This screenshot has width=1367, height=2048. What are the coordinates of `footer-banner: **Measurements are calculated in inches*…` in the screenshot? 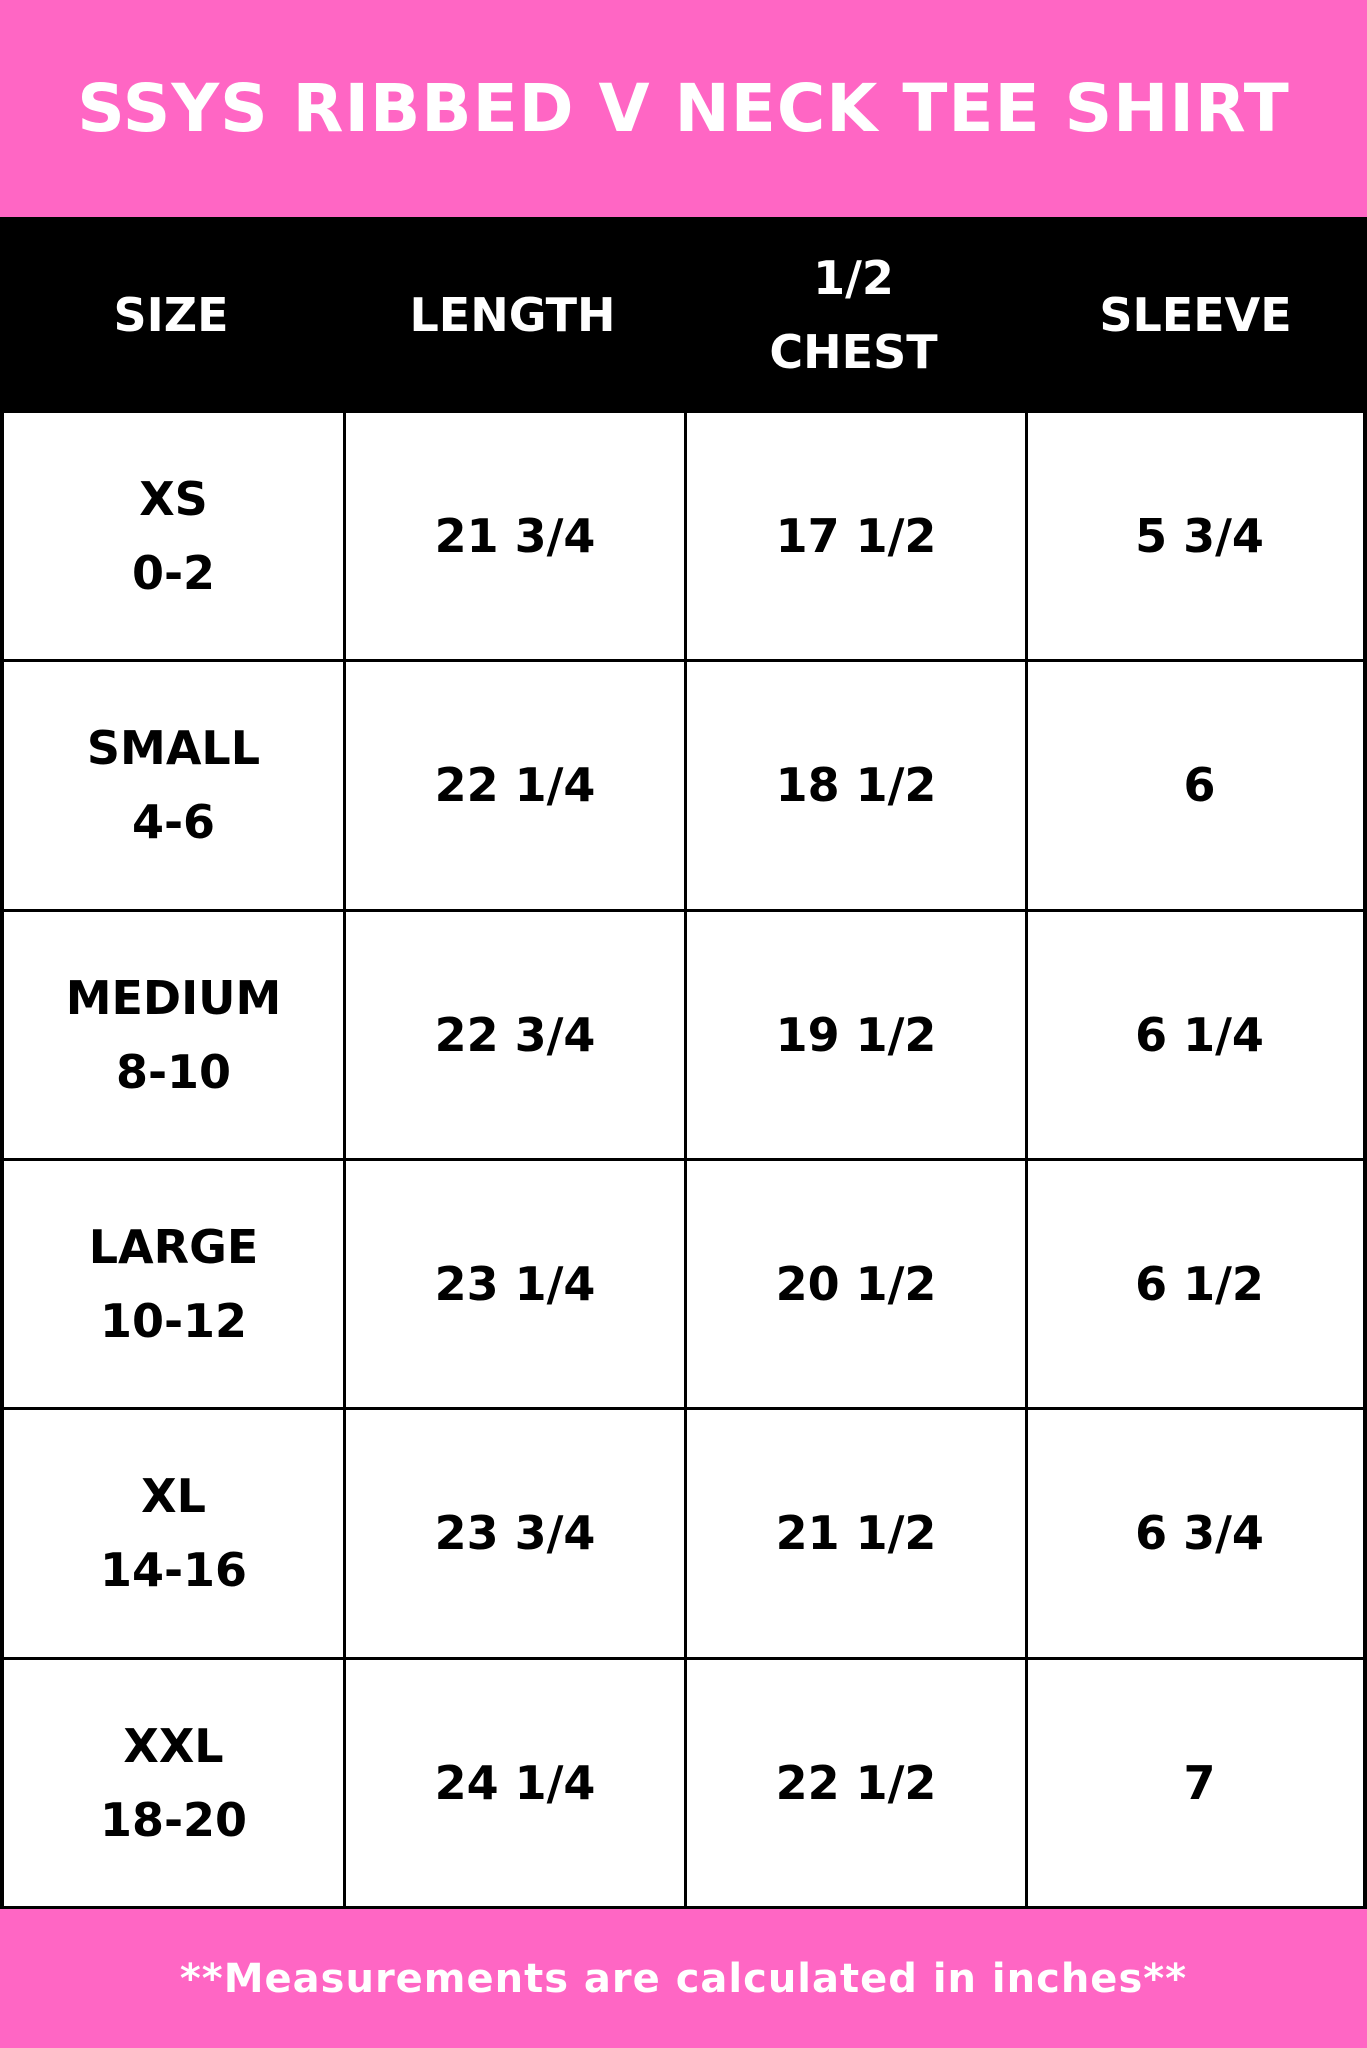 It's located at (683, 1978).